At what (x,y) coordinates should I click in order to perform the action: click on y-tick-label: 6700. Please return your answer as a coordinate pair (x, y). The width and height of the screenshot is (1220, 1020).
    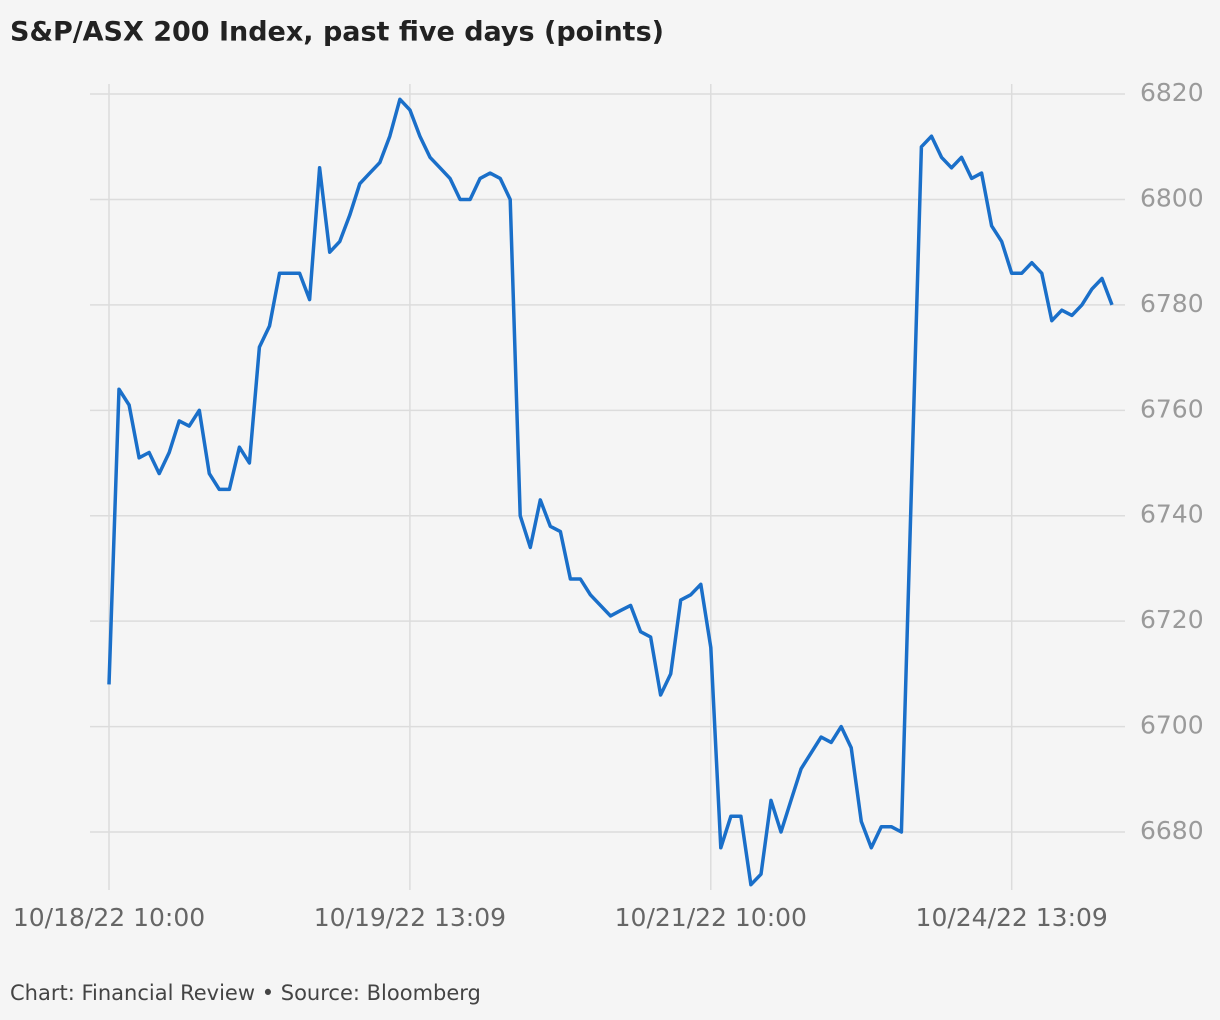
    Looking at the image, I should click on (1172, 725).